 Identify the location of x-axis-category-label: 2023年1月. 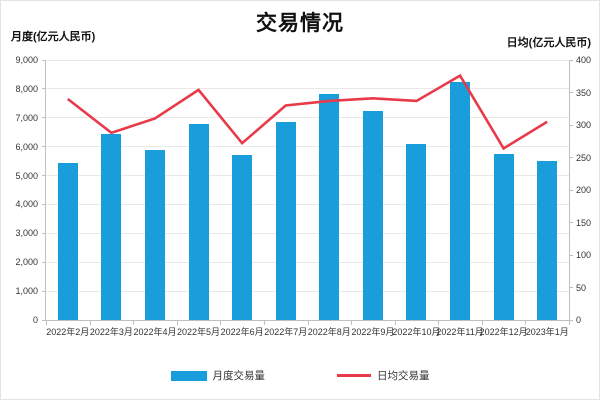
(547, 332).